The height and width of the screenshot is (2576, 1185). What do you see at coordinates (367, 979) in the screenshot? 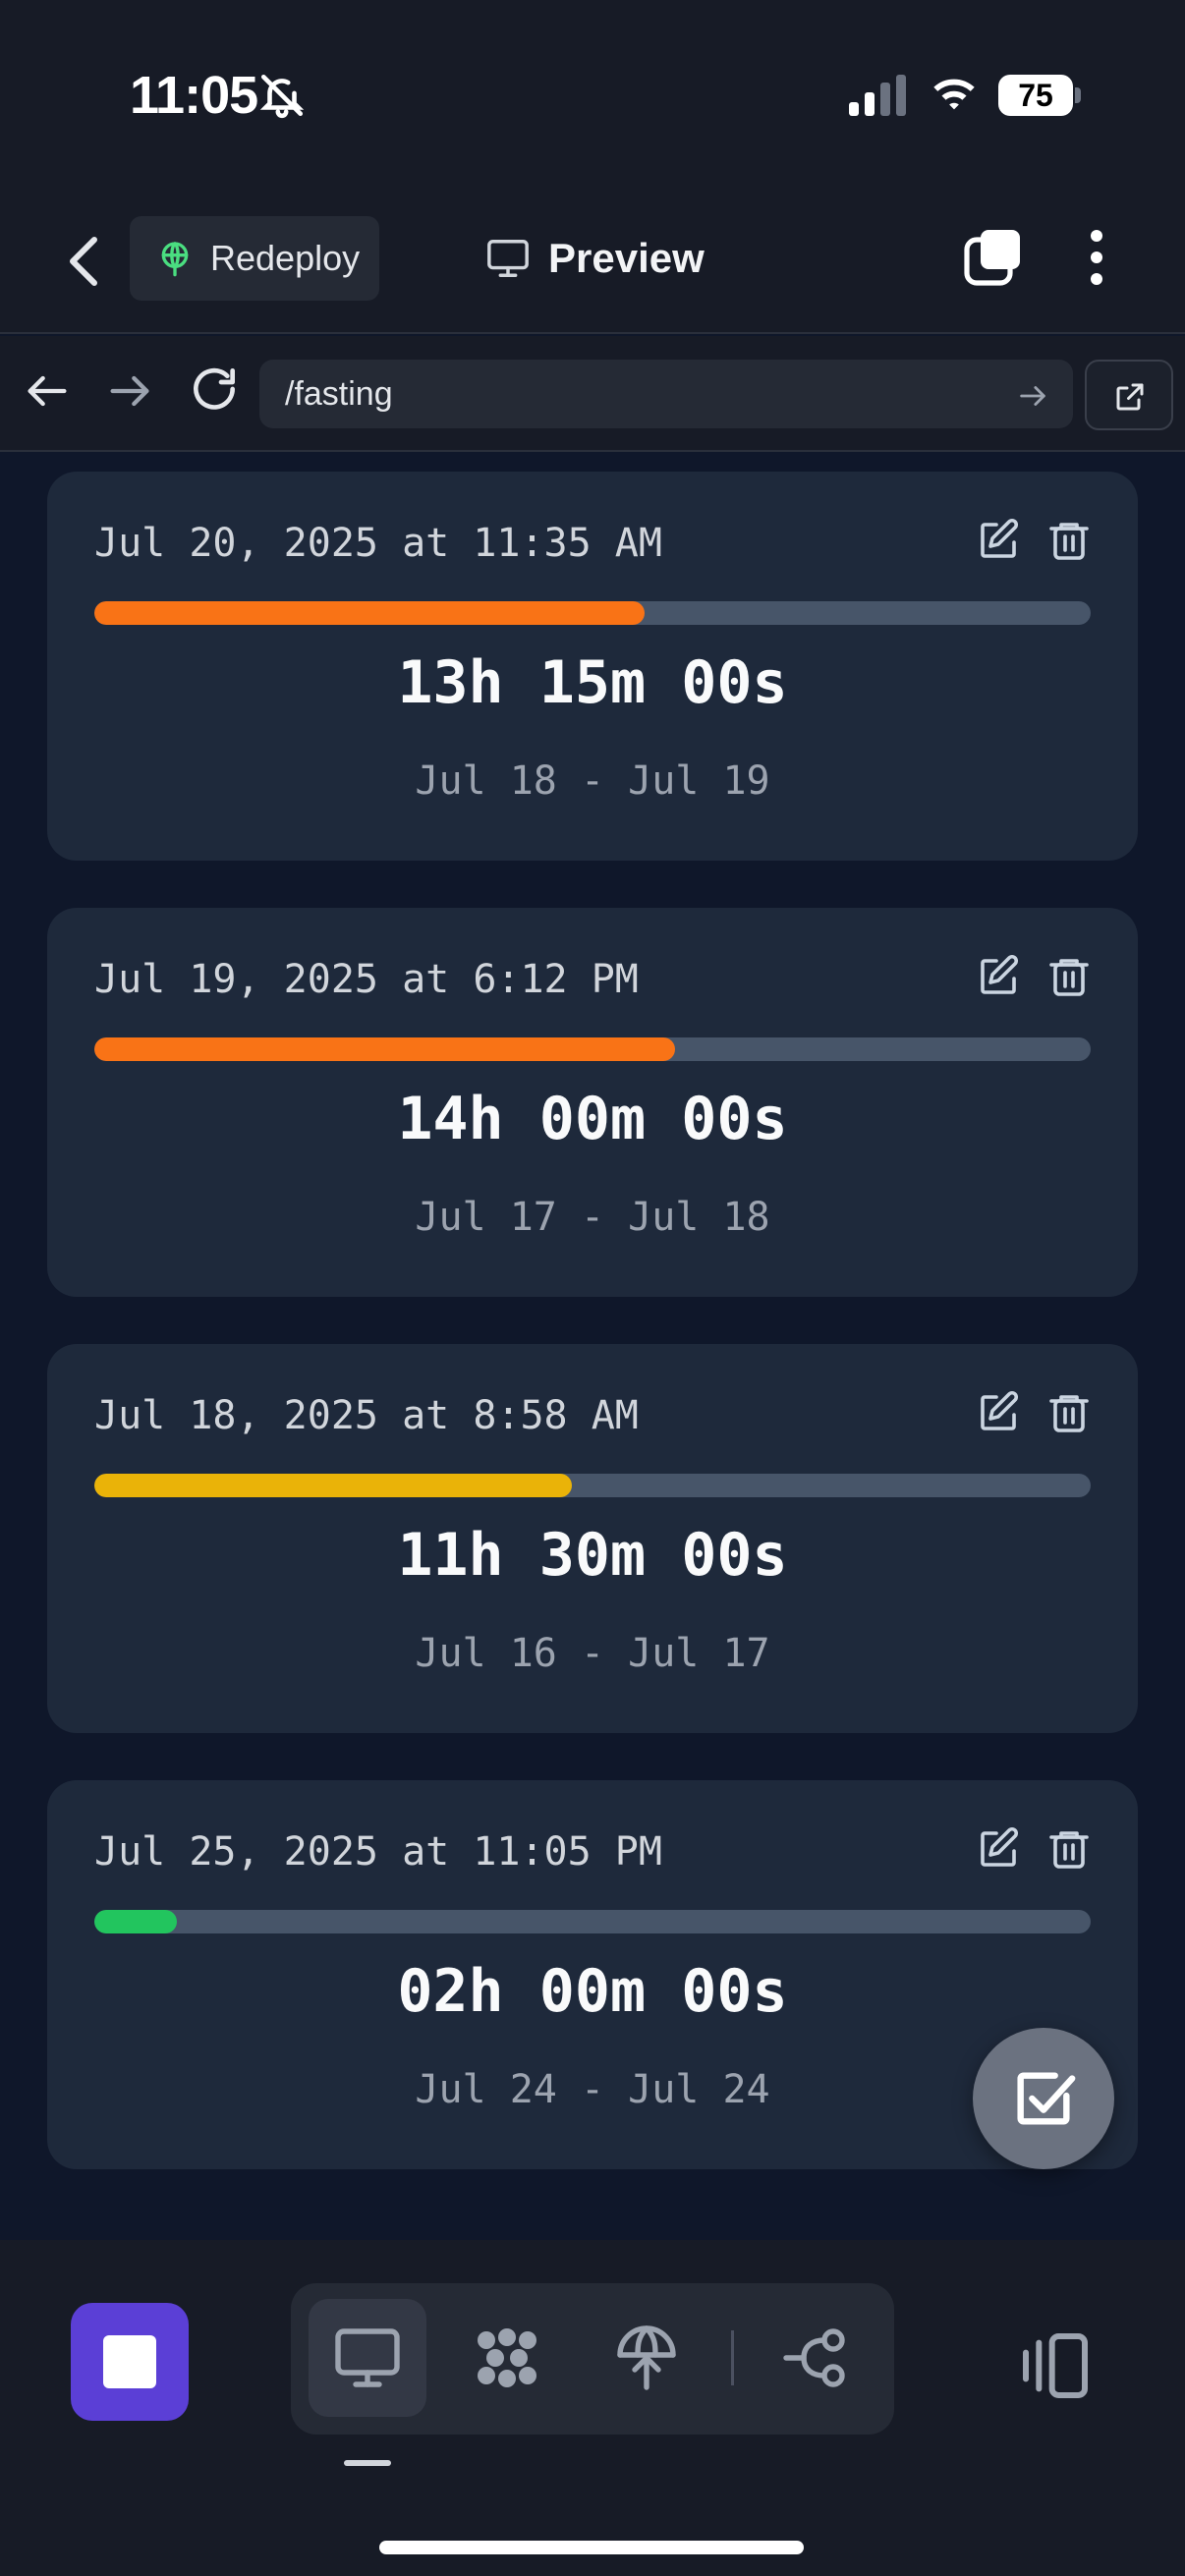
I see `fast-date: Jul 19, 2025 at 6:12 PM` at bounding box center [367, 979].